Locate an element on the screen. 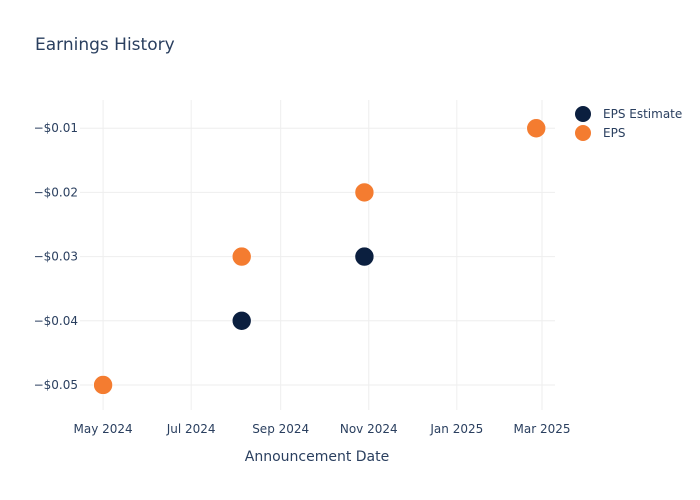  y-tick-label: −$0.05 is located at coordinates (56, 385).